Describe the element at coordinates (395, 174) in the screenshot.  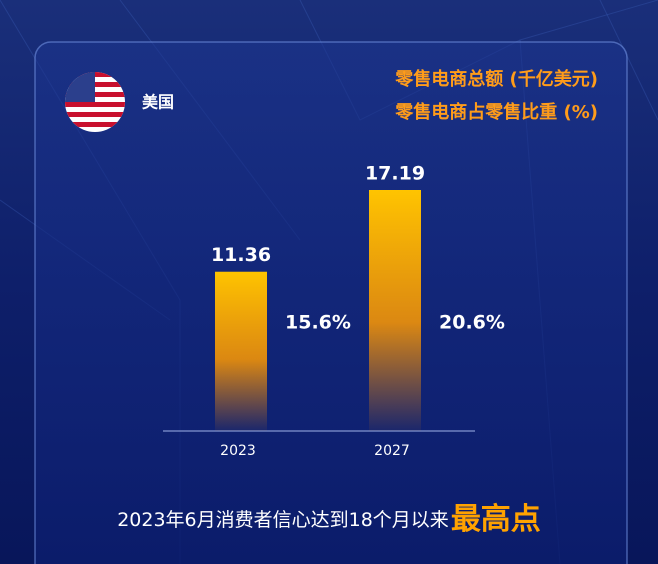
I see `value-label: 17.19` at that location.